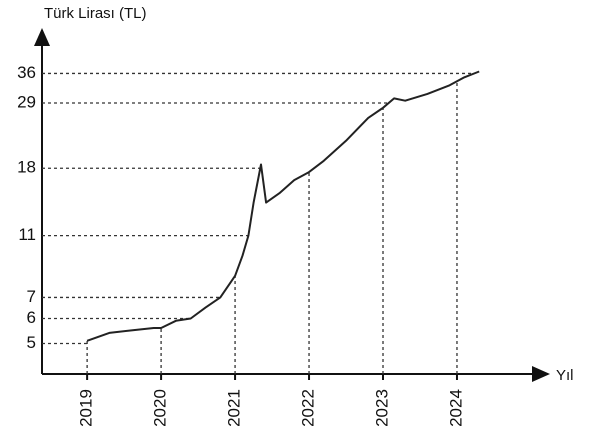 This screenshot has width=593, height=442. What do you see at coordinates (31, 342) in the screenshot?
I see `y-tick-label: 5` at bounding box center [31, 342].